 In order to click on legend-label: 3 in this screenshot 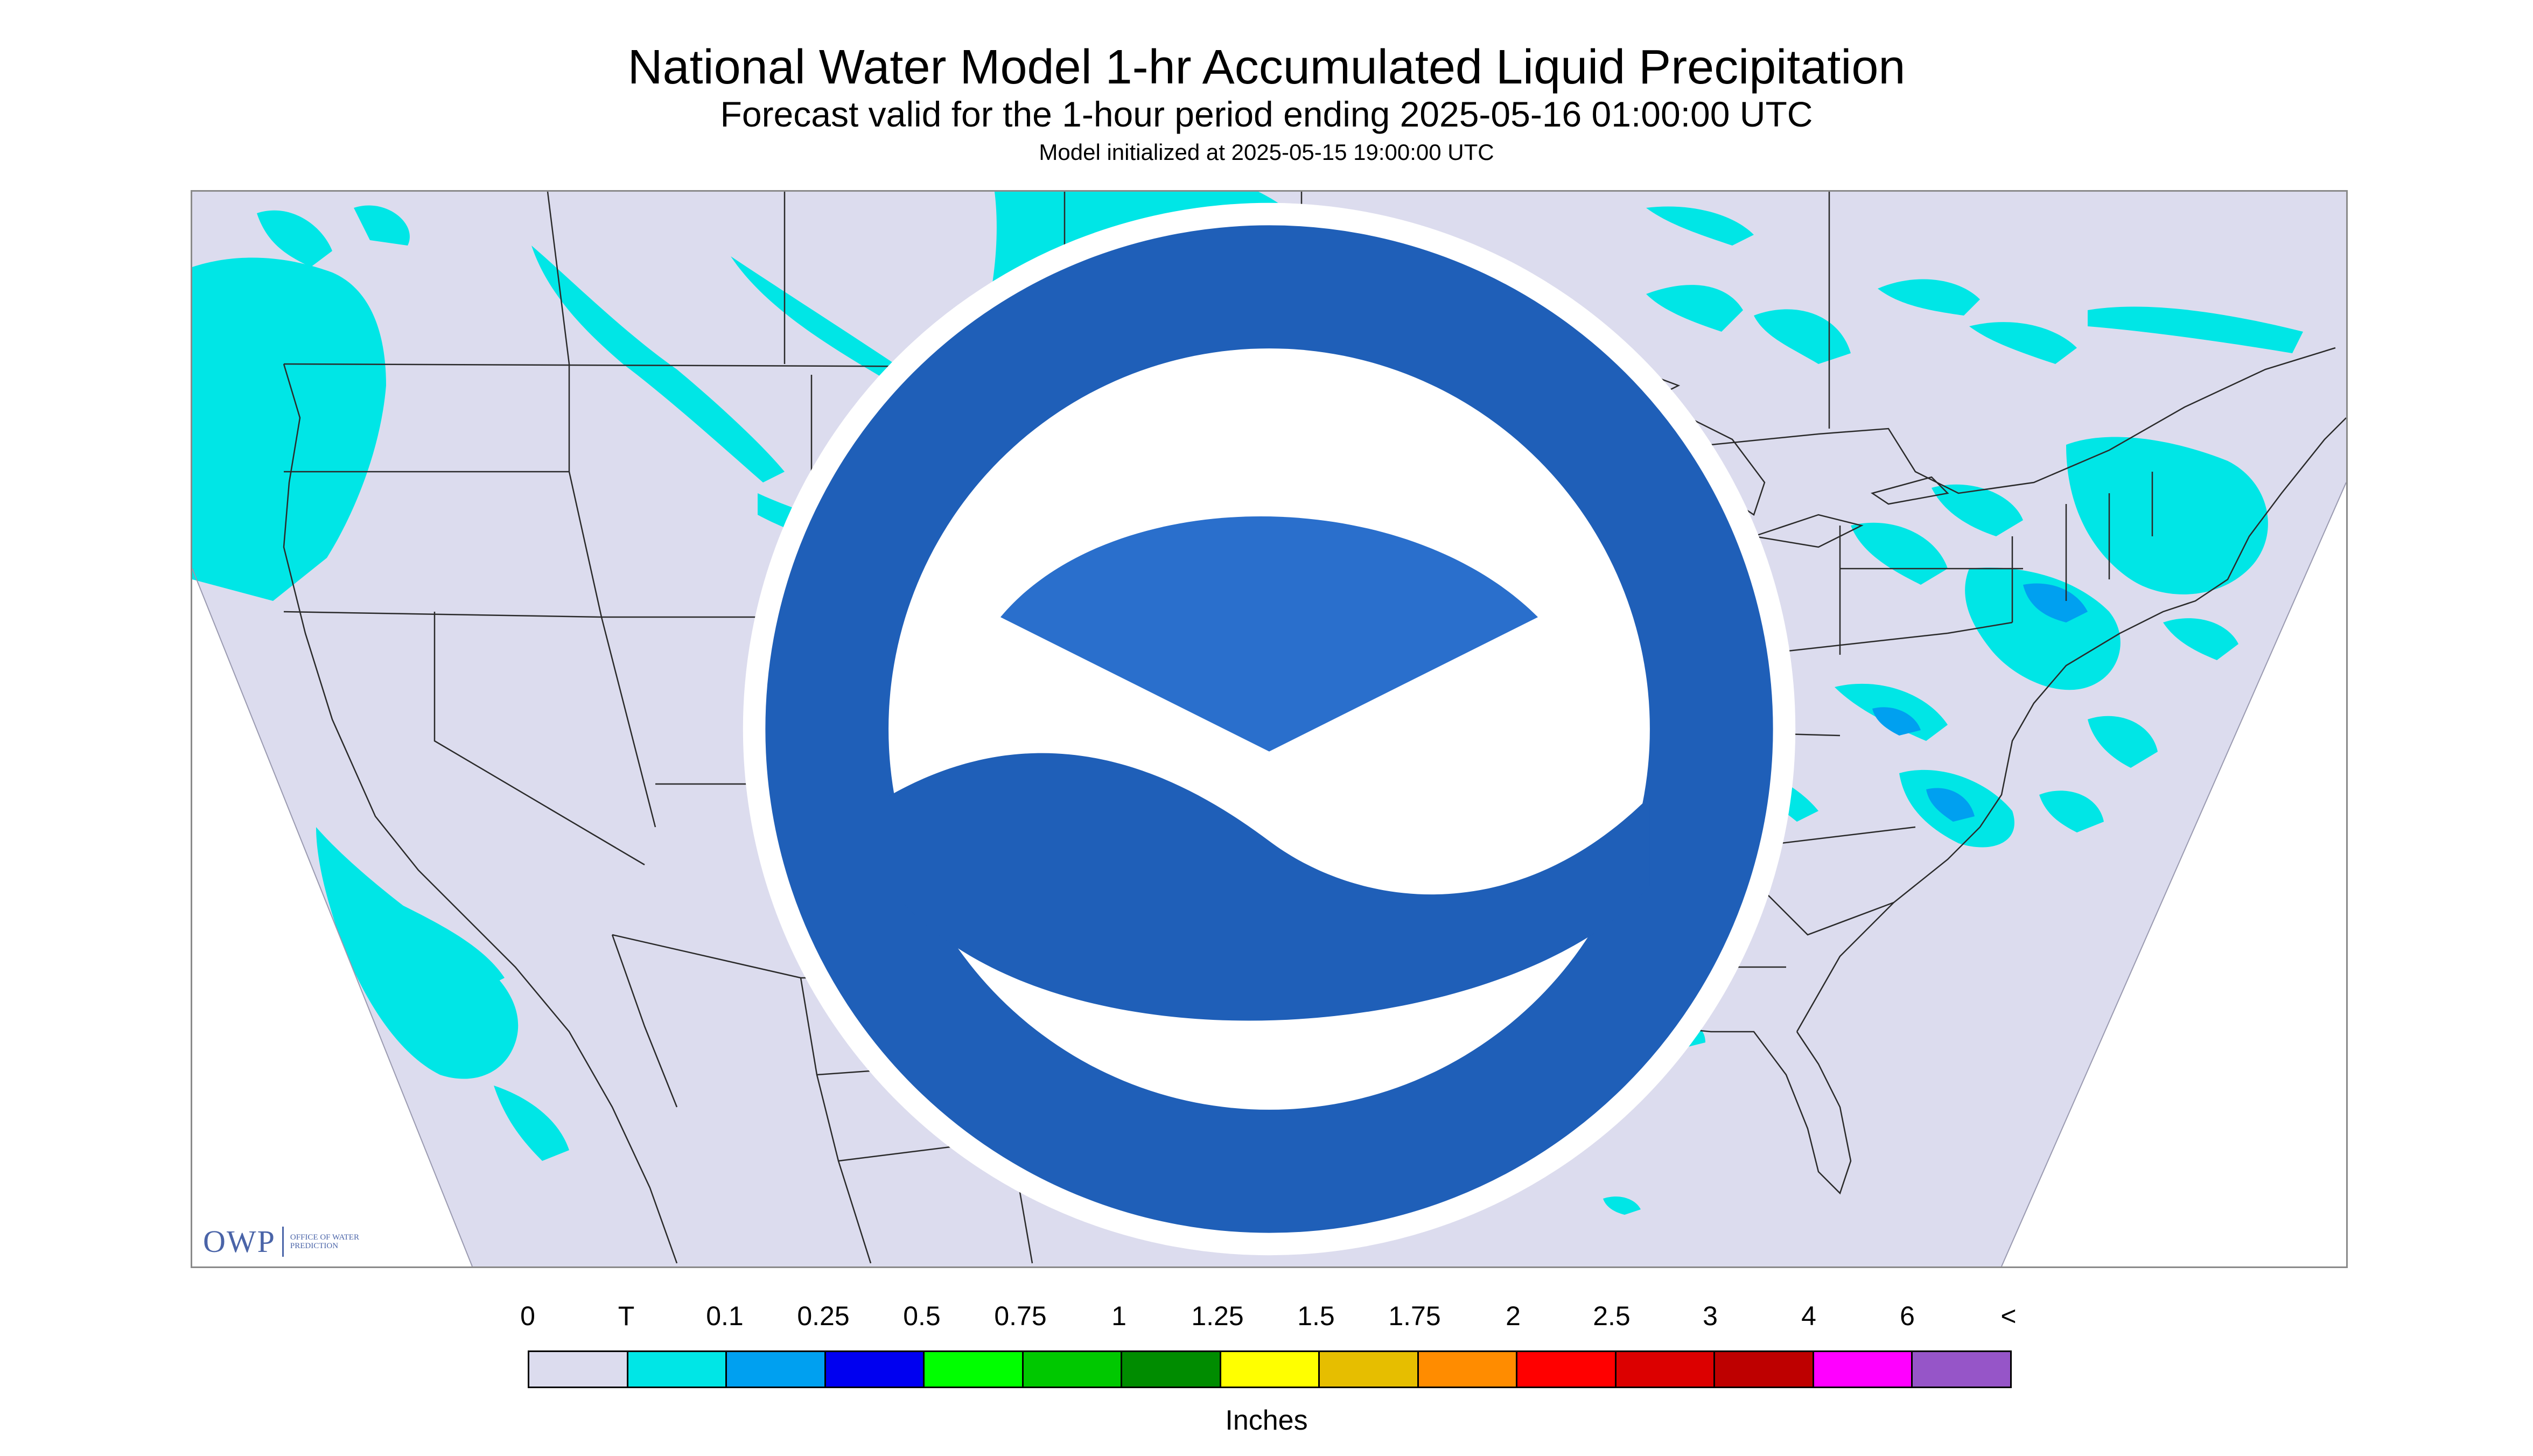, I will do `click(1710, 1316)`.